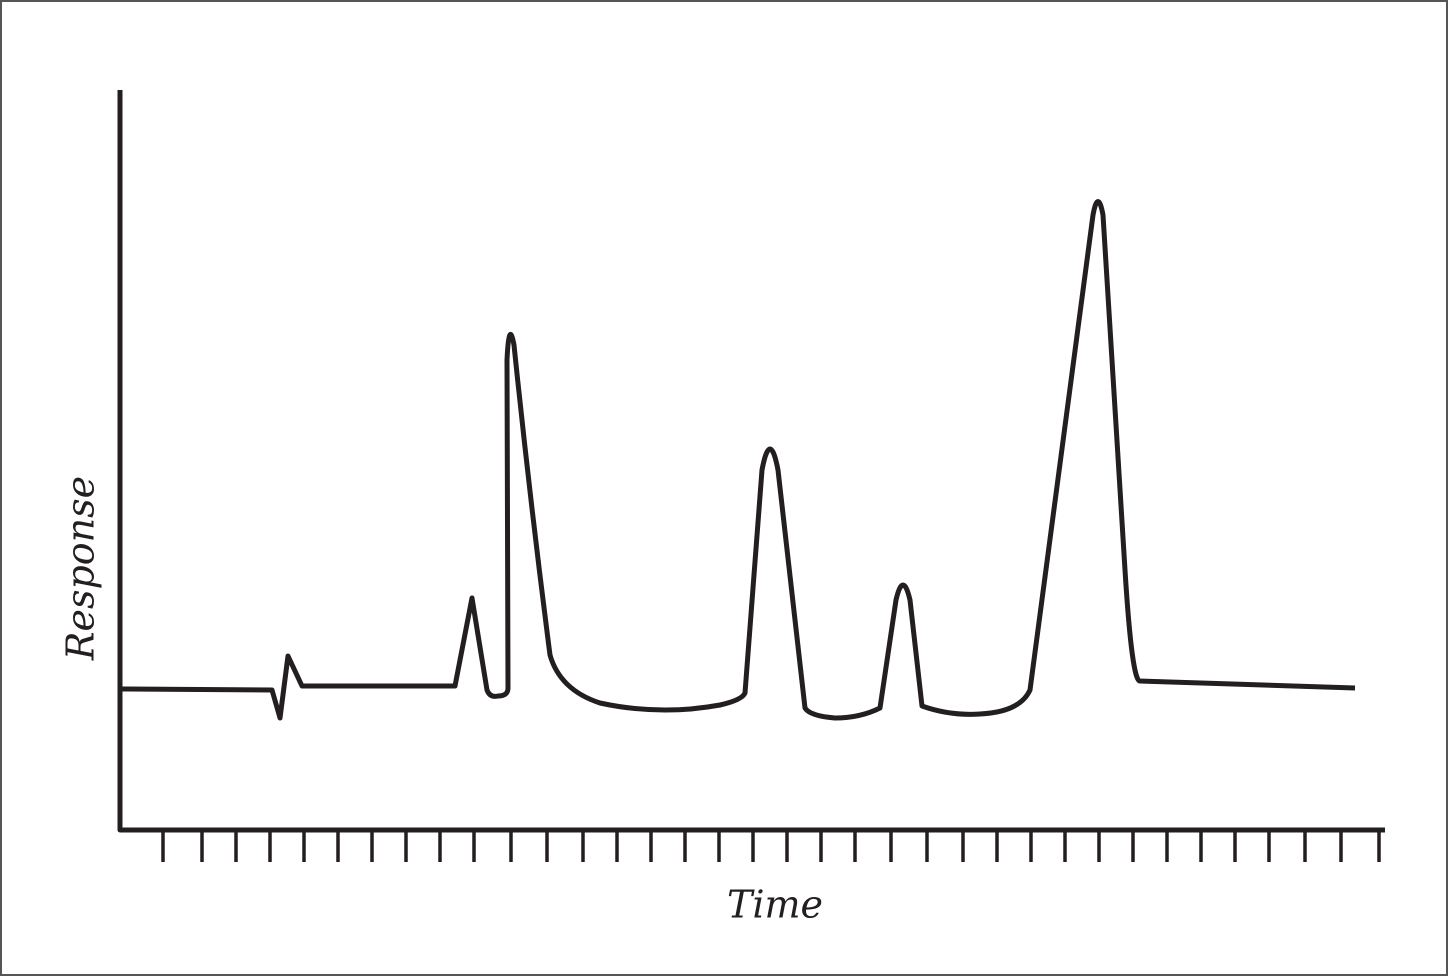 This screenshot has width=1448, height=976. What do you see at coordinates (775, 905) in the screenshot?
I see `x-axis-label: Time` at bounding box center [775, 905].